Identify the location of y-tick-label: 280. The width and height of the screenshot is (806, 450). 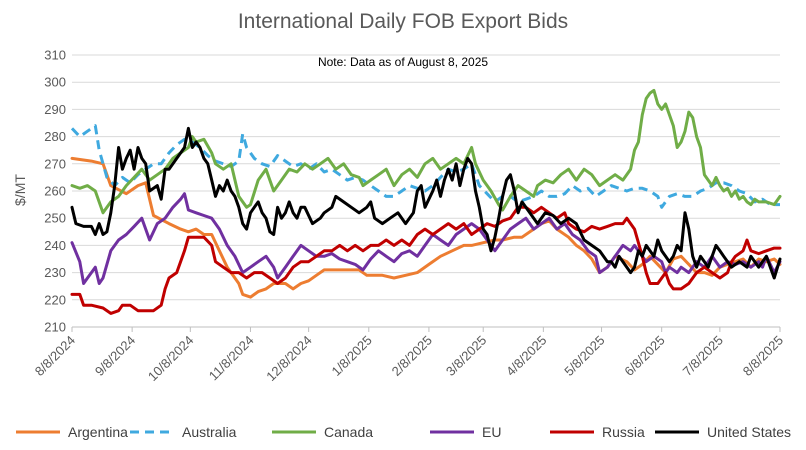
(55, 136).